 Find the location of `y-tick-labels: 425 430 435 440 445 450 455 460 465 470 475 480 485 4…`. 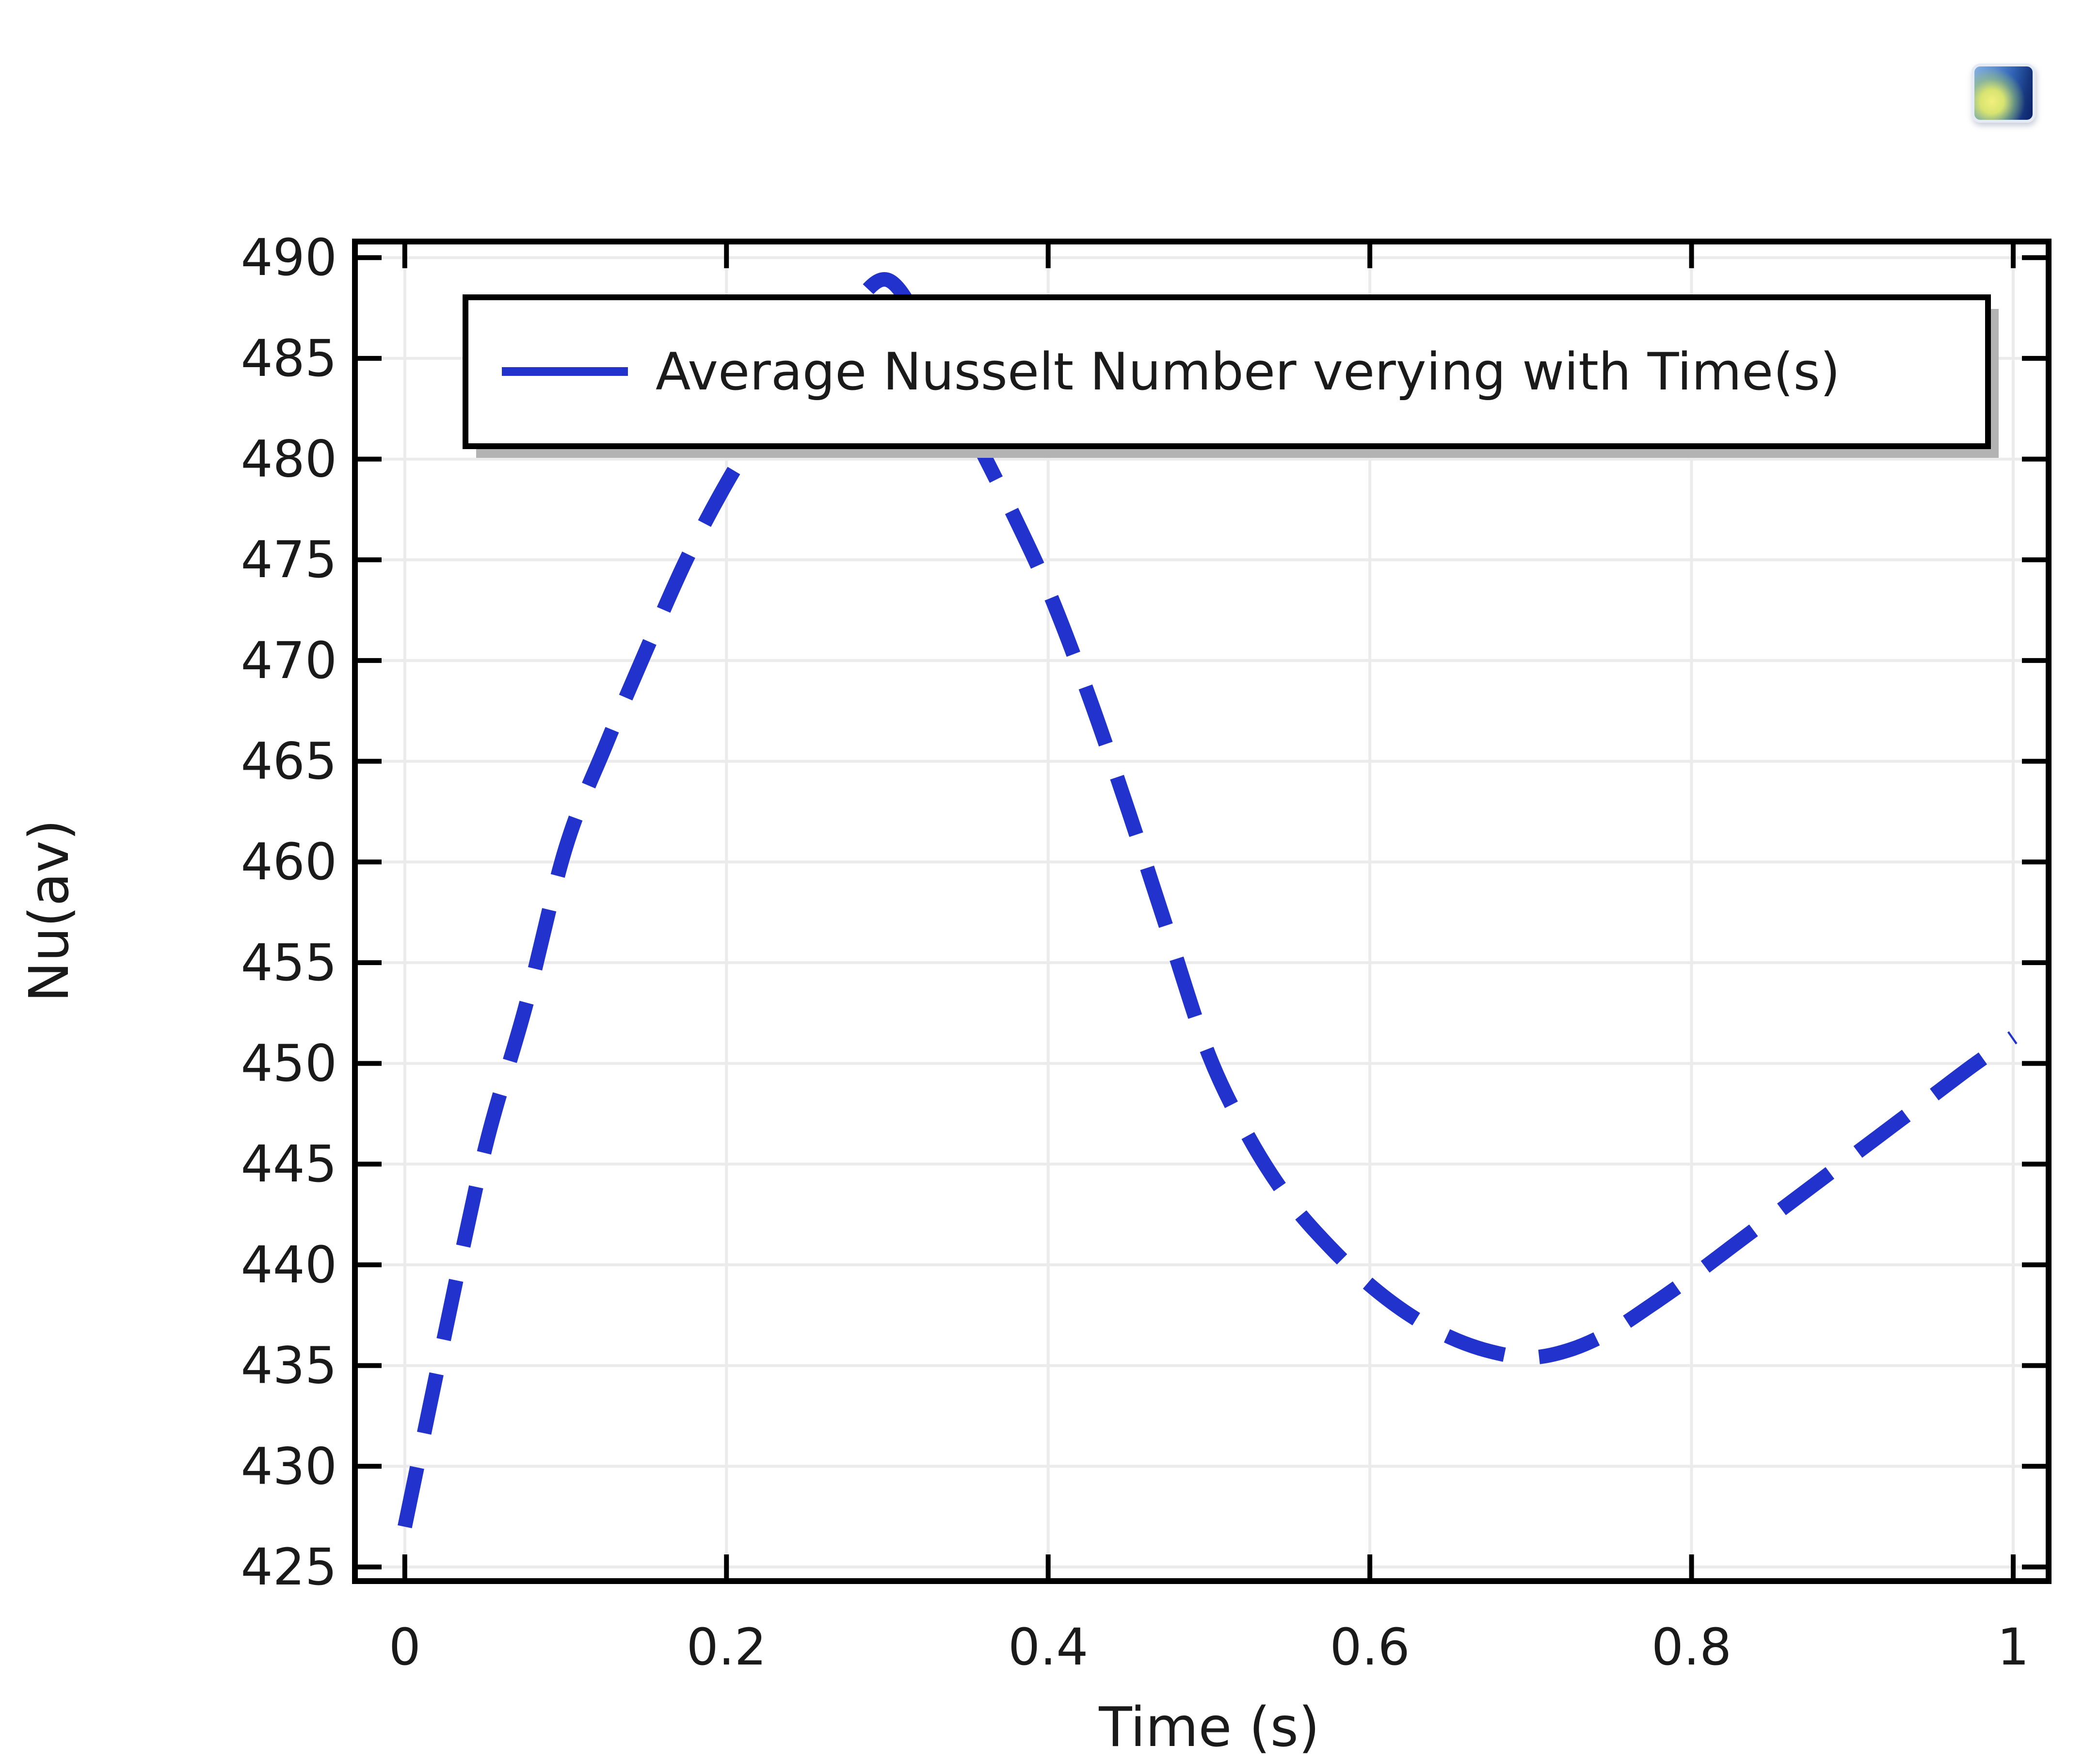

y-tick-labels: 425 430 435 440 445 450 455 460 465 470 475 480 485 4… is located at coordinates (288, 912).